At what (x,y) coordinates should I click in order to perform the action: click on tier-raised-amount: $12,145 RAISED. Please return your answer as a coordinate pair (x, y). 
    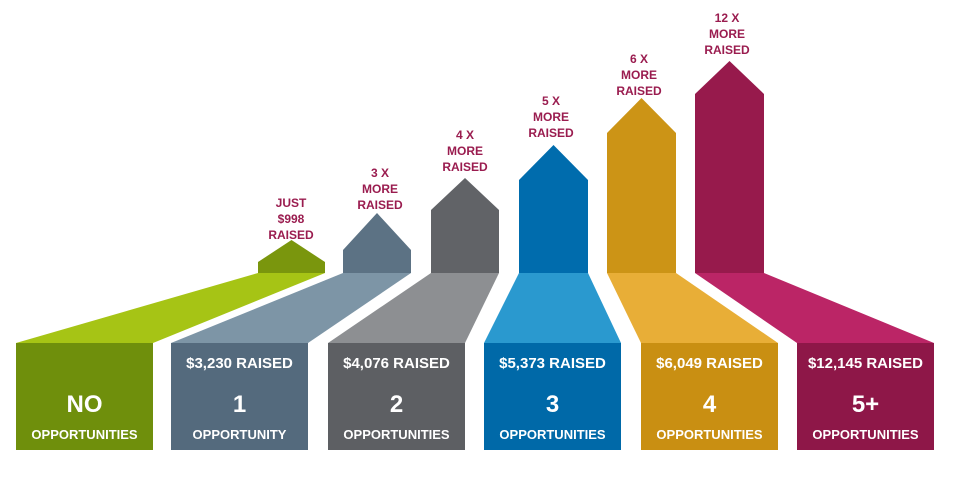
    Looking at the image, I should click on (865, 363).